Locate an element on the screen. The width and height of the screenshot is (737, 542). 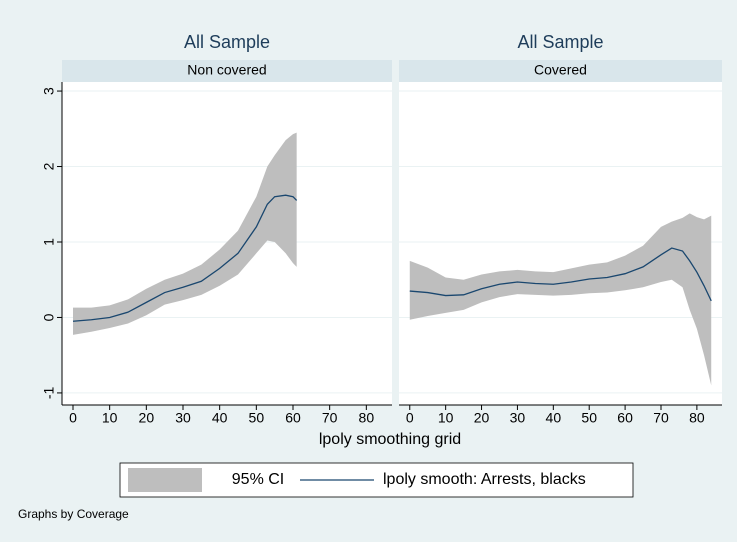
legend-label: lpoly smooth: Arrests, blacks is located at coordinates (484, 479).